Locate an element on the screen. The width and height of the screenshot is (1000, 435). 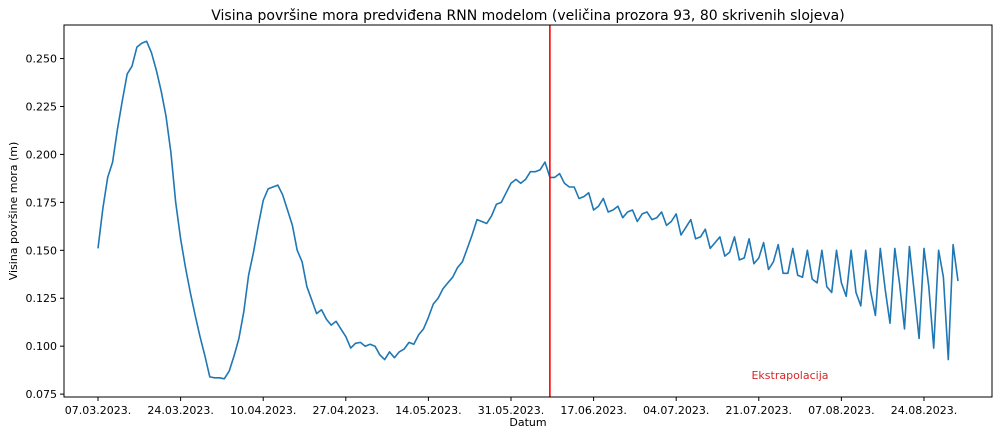
y-tick-label: 0.175 is located at coordinates (42, 202).